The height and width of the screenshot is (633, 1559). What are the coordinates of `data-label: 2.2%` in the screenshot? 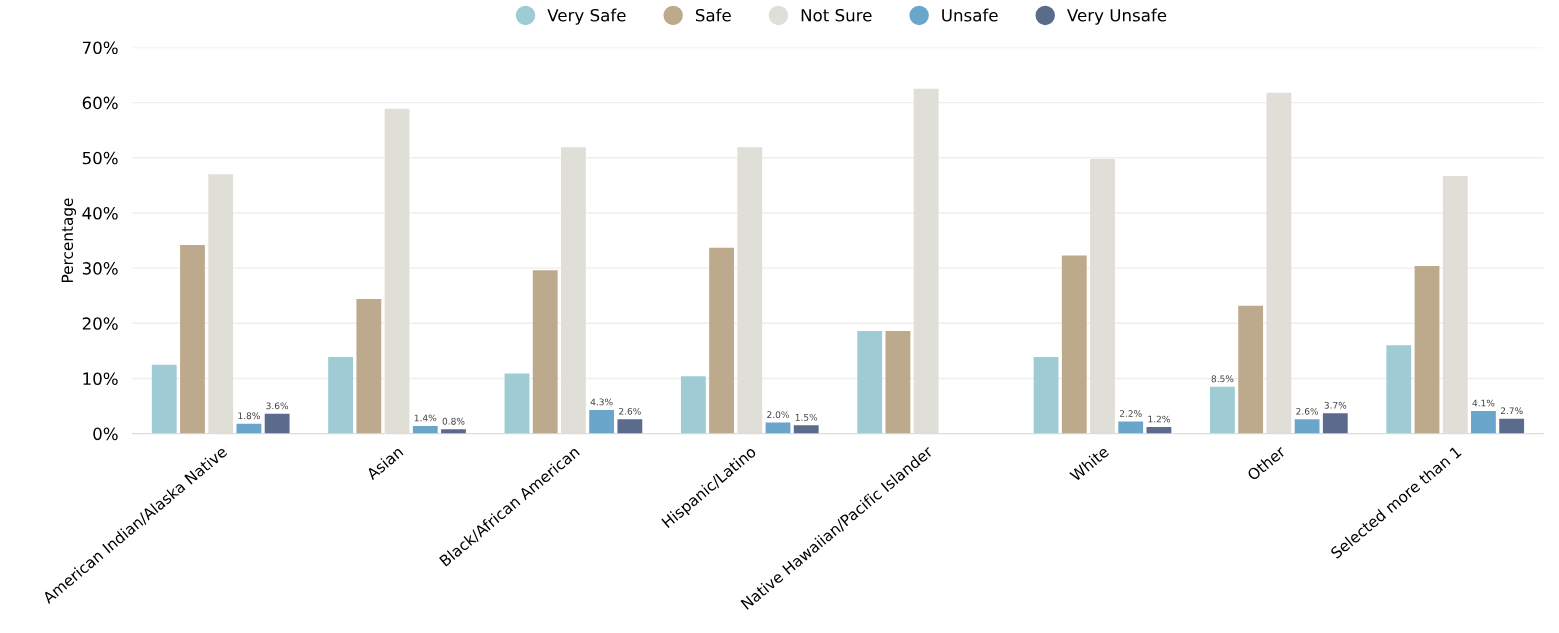 It's located at (1130, 413).